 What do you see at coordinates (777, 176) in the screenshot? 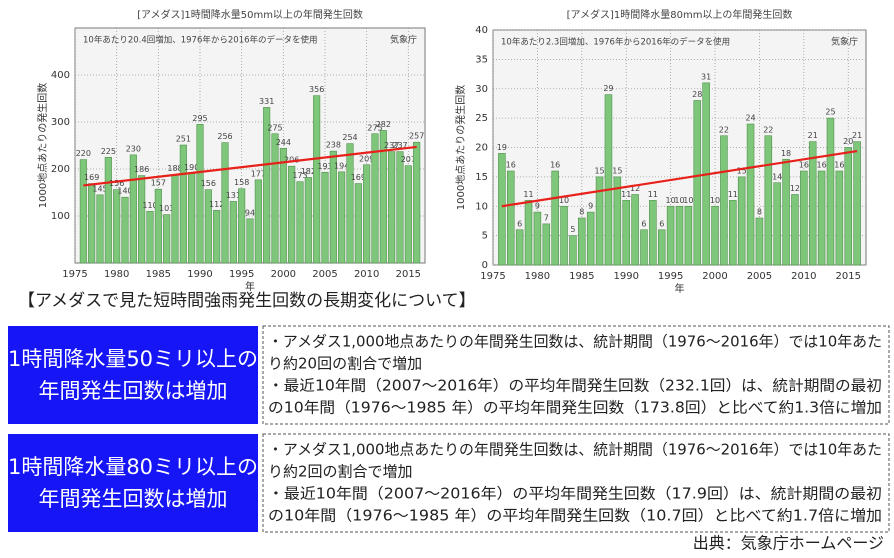
I see `data-label: 14` at bounding box center [777, 176].